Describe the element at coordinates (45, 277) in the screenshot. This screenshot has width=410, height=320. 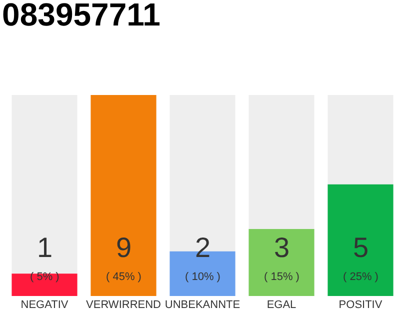
I see `annotation: ( 5% )` at that location.